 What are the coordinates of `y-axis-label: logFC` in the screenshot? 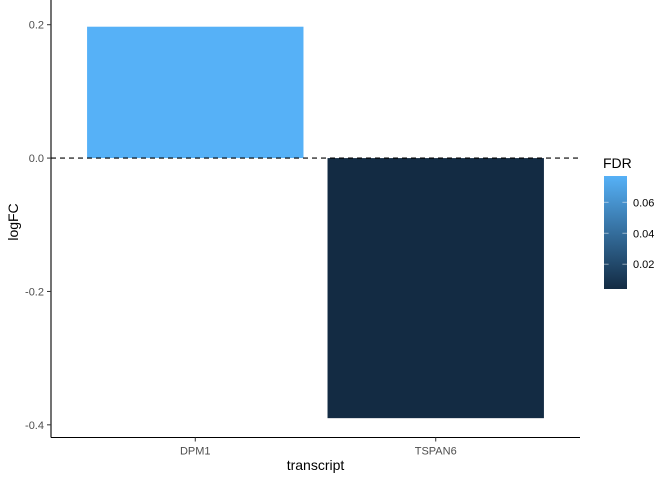 It's located at (13, 221).